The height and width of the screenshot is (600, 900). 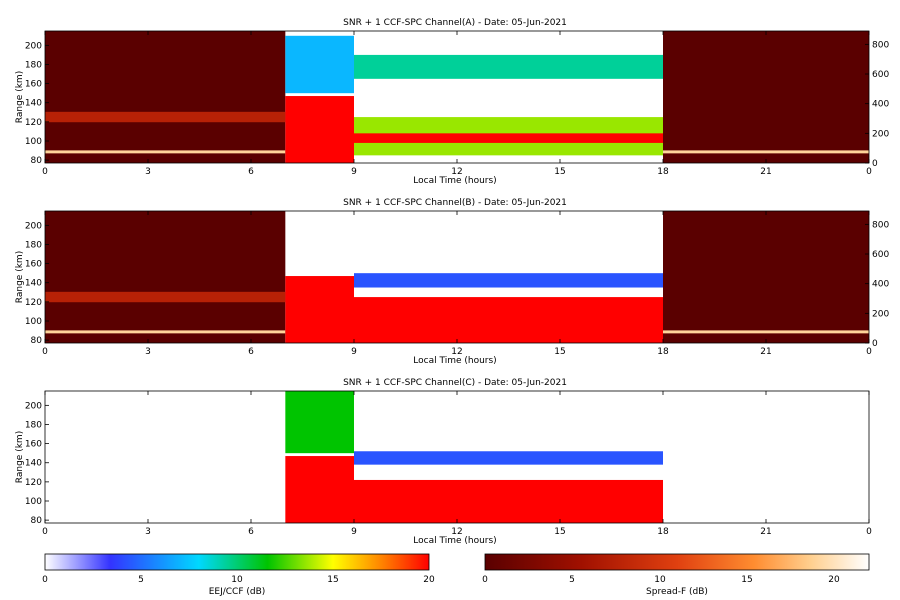 What do you see at coordinates (880, 134) in the screenshot?
I see `y2-tick-label: 200` at bounding box center [880, 134].